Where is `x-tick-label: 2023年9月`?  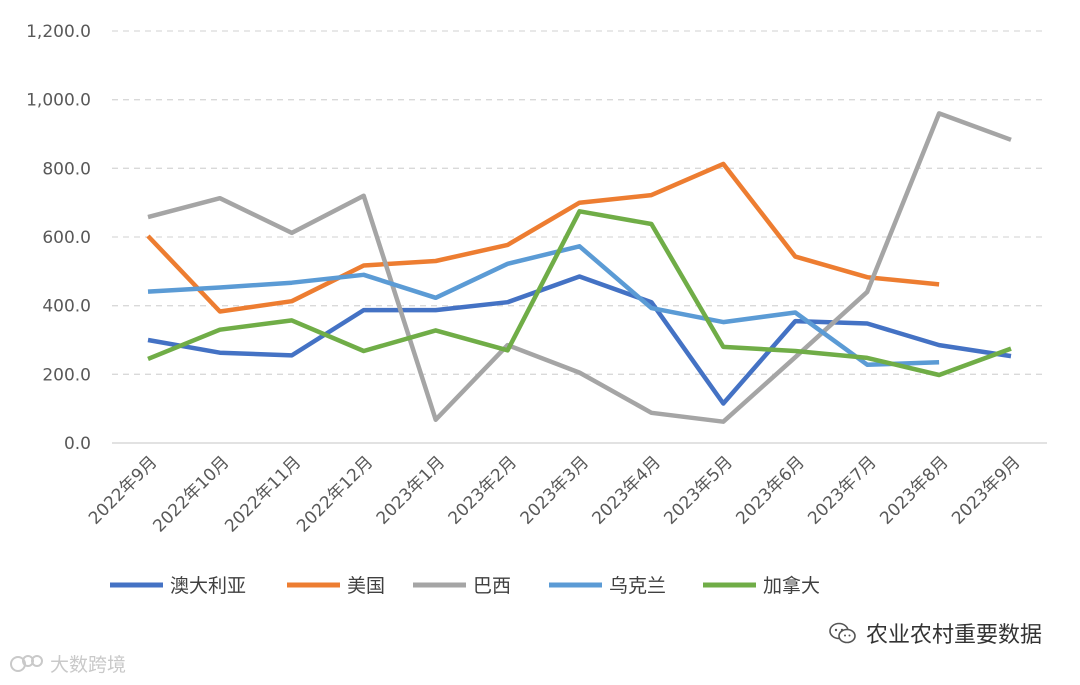 x-tick-label: 2023年9月 is located at coordinates (986, 490).